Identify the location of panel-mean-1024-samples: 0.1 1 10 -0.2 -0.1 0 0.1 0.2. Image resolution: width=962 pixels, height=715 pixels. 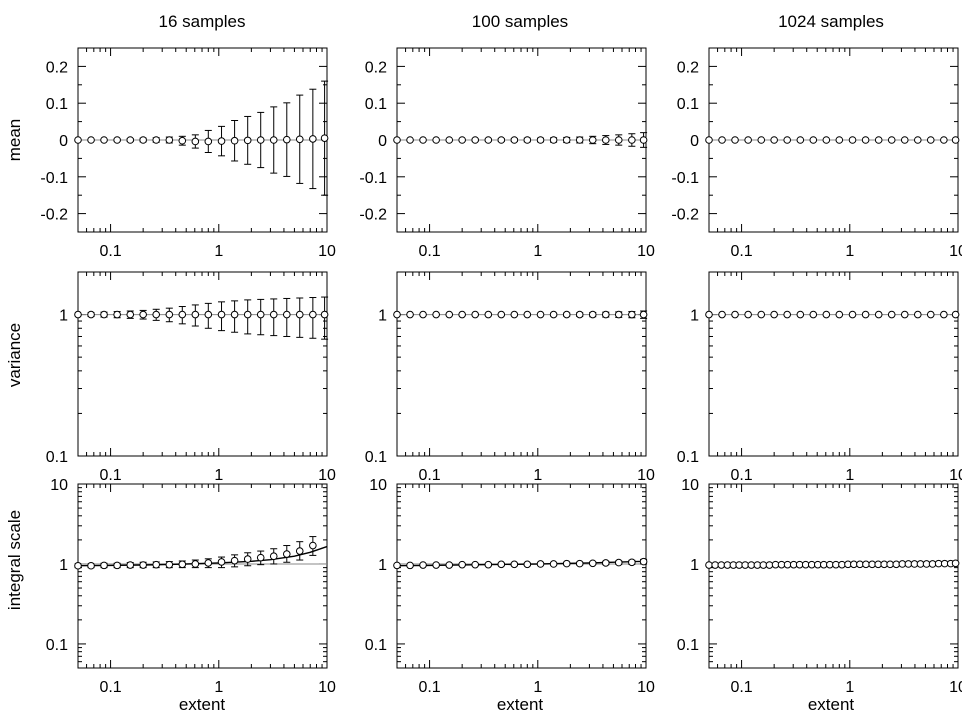
(816, 153).